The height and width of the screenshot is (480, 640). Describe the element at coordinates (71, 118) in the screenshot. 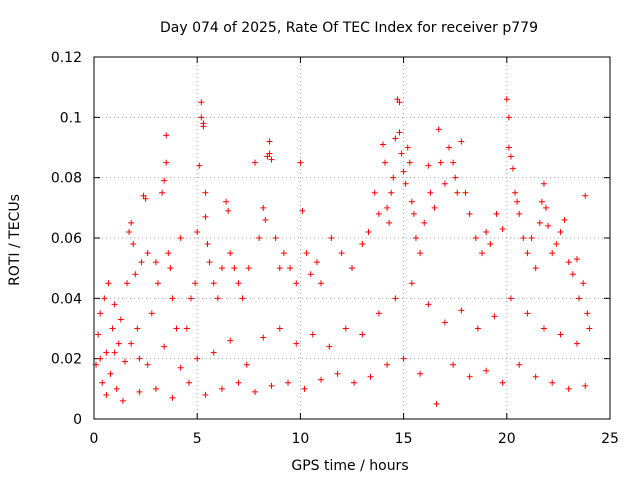

I see `y-tick-label: 0.1` at that location.